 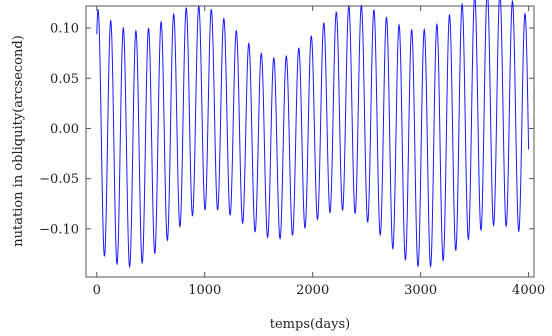 What do you see at coordinates (64, 79) in the screenshot?
I see `y-tick-label: 0.05` at bounding box center [64, 79].